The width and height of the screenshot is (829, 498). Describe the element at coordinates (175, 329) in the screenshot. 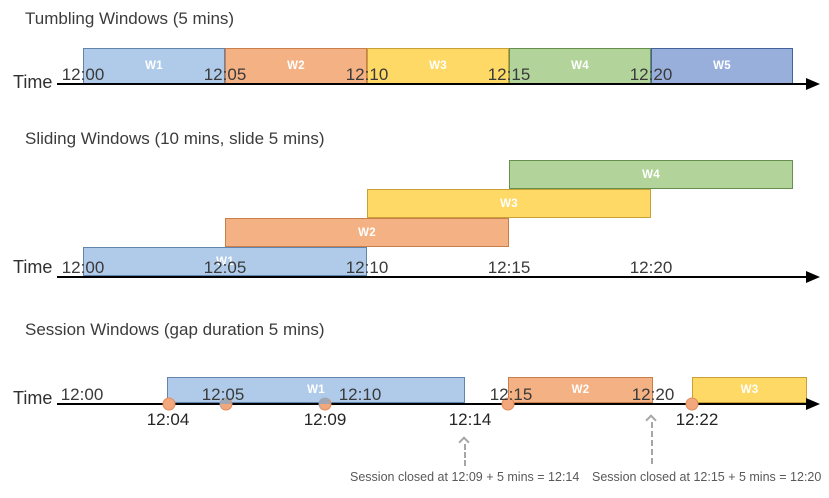

I see `section-title-session: Session Windows (gap duration 5 mins)` at that location.